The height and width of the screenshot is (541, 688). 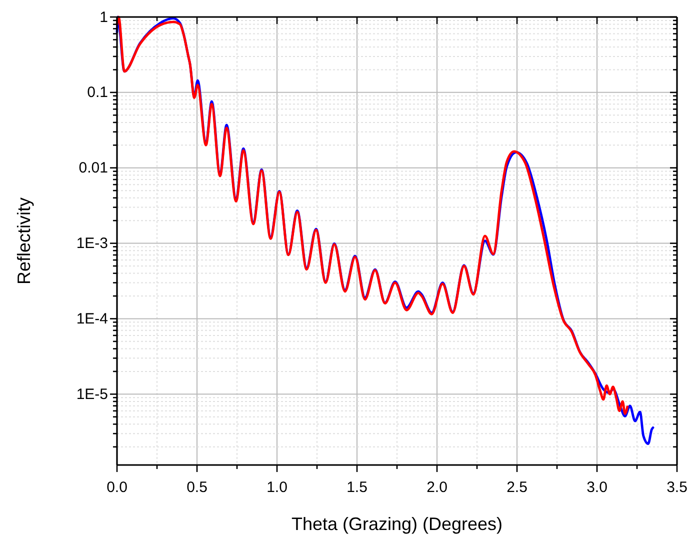 What do you see at coordinates (24, 241) in the screenshot?
I see `y-axis-title: Reflectivity` at bounding box center [24, 241].